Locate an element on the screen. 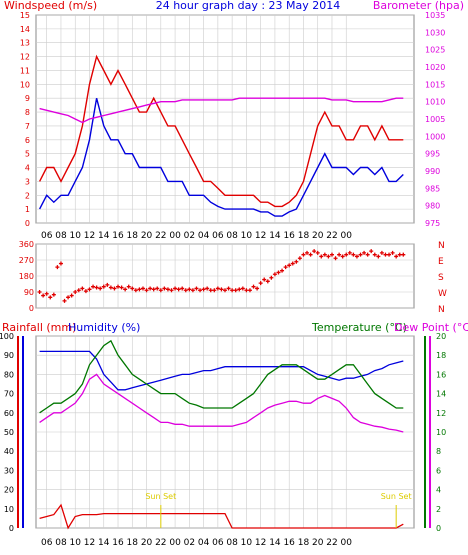 The width and height of the screenshot is (468, 555). x-tick-label: 04 is located at coordinates (204, 543).